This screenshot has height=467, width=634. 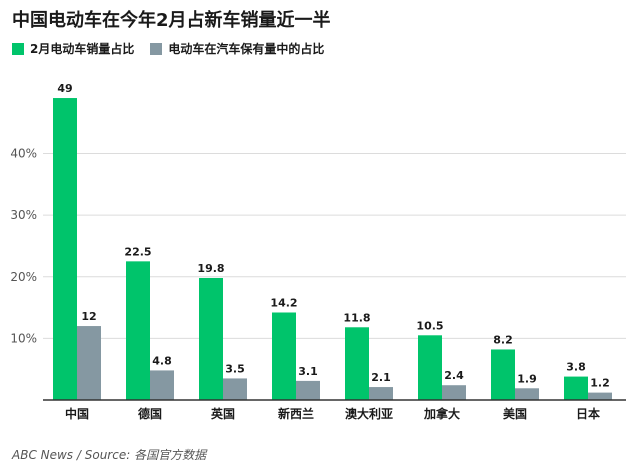 What do you see at coordinates (246, 49) in the screenshot?
I see `legend-label-fleet-share: 电动车在汽车保有量中的占比` at bounding box center [246, 49].